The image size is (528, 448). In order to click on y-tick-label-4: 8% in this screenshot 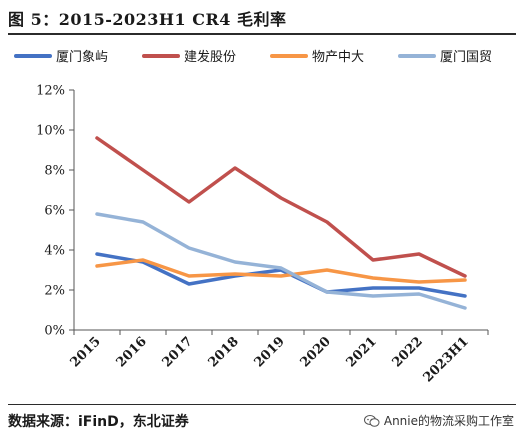, I will do `click(54, 171)`.